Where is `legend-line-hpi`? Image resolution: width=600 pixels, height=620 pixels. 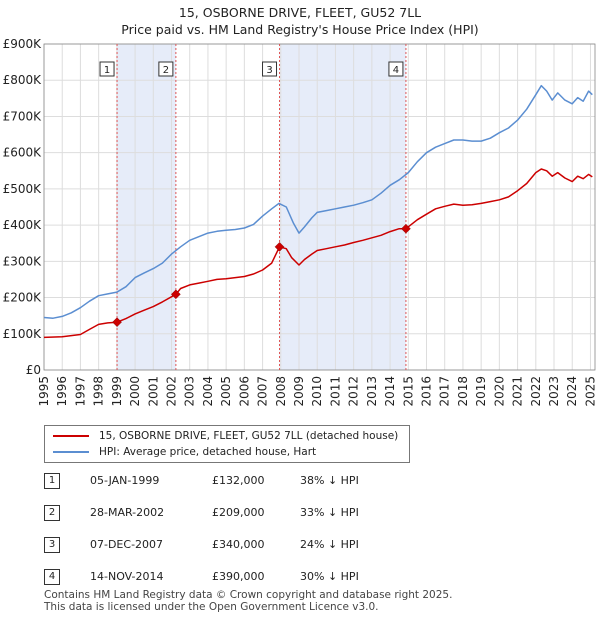
legend-line-hpi is located at coordinates (71, 452).